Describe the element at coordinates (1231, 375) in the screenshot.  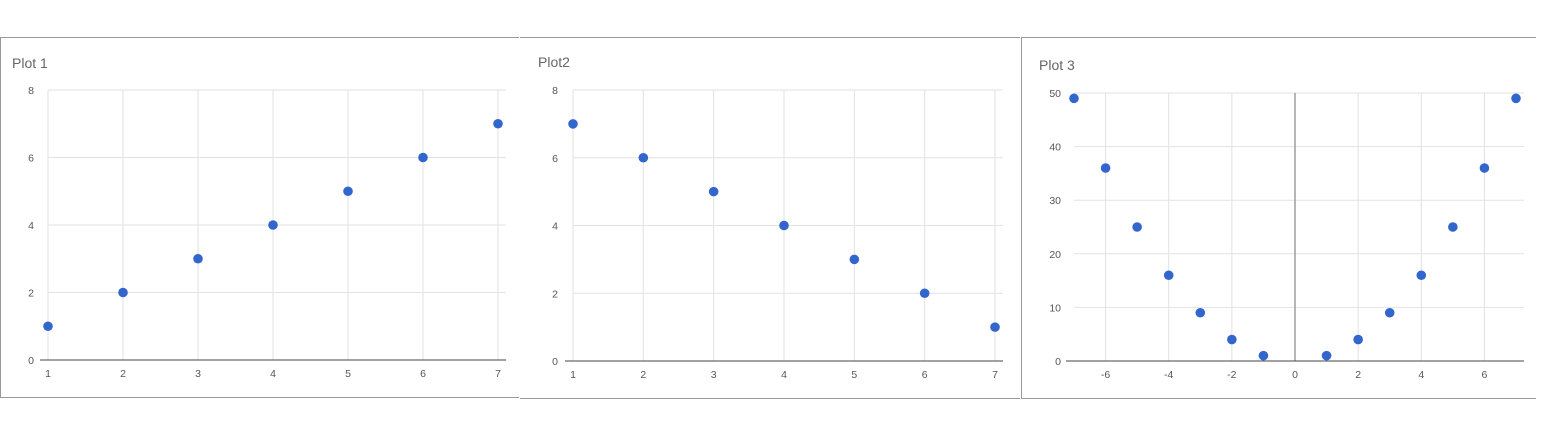
I see `x-tick-label: -2` at that location.